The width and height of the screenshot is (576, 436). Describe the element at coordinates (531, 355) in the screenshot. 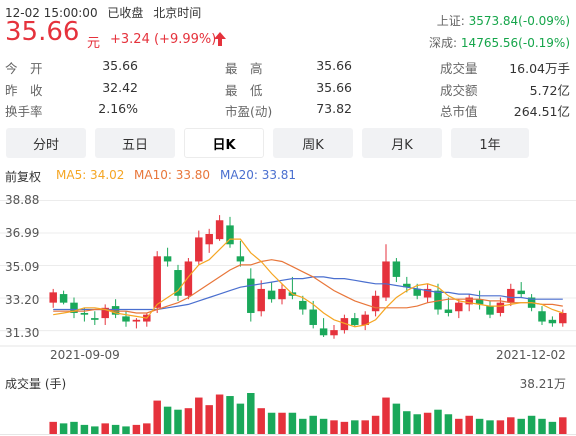

I see `x-label-end: 2021-12-02` at that location.